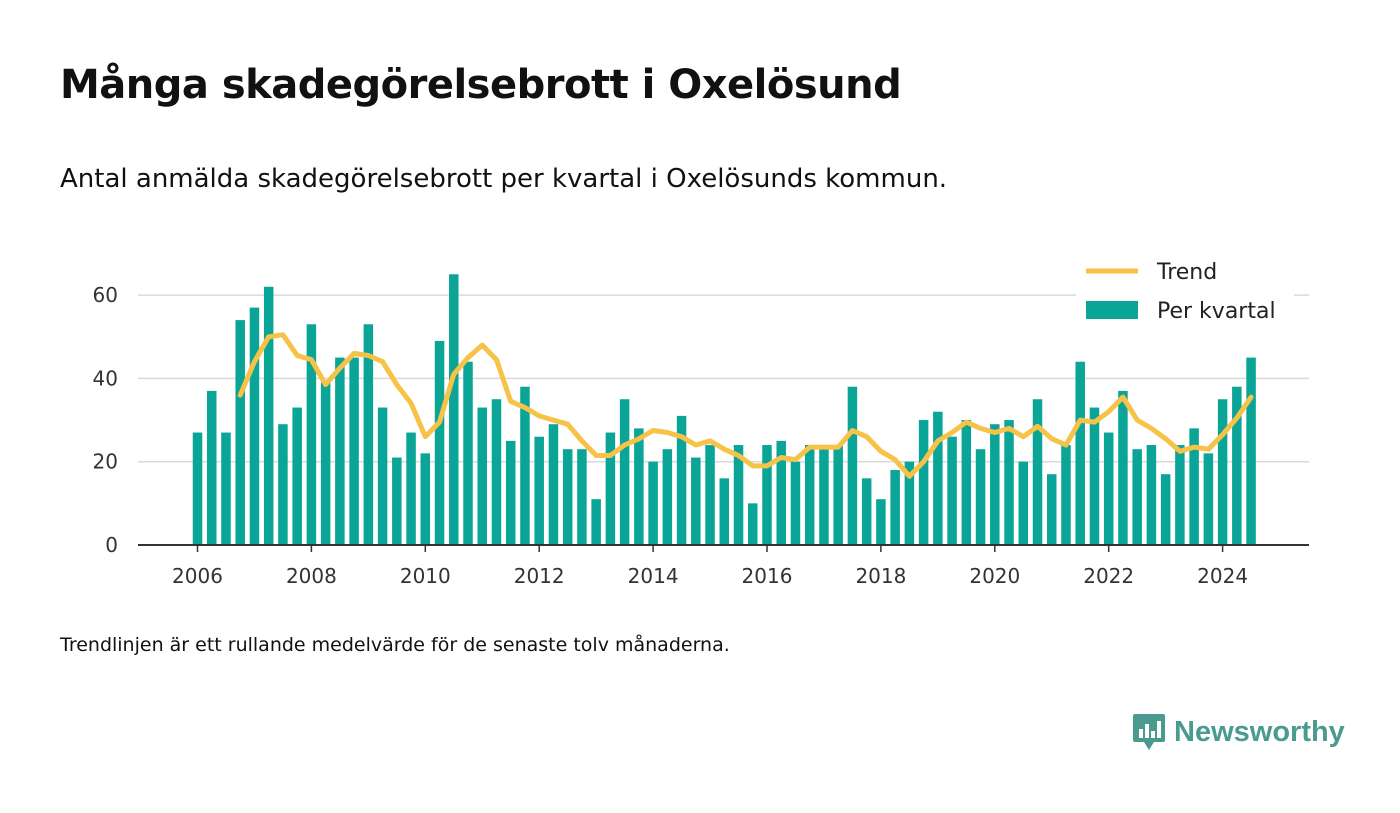 The height and width of the screenshot is (813, 1400). Describe the element at coordinates (111, 545) in the screenshot. I see `y-tick-label: 0` at that location.